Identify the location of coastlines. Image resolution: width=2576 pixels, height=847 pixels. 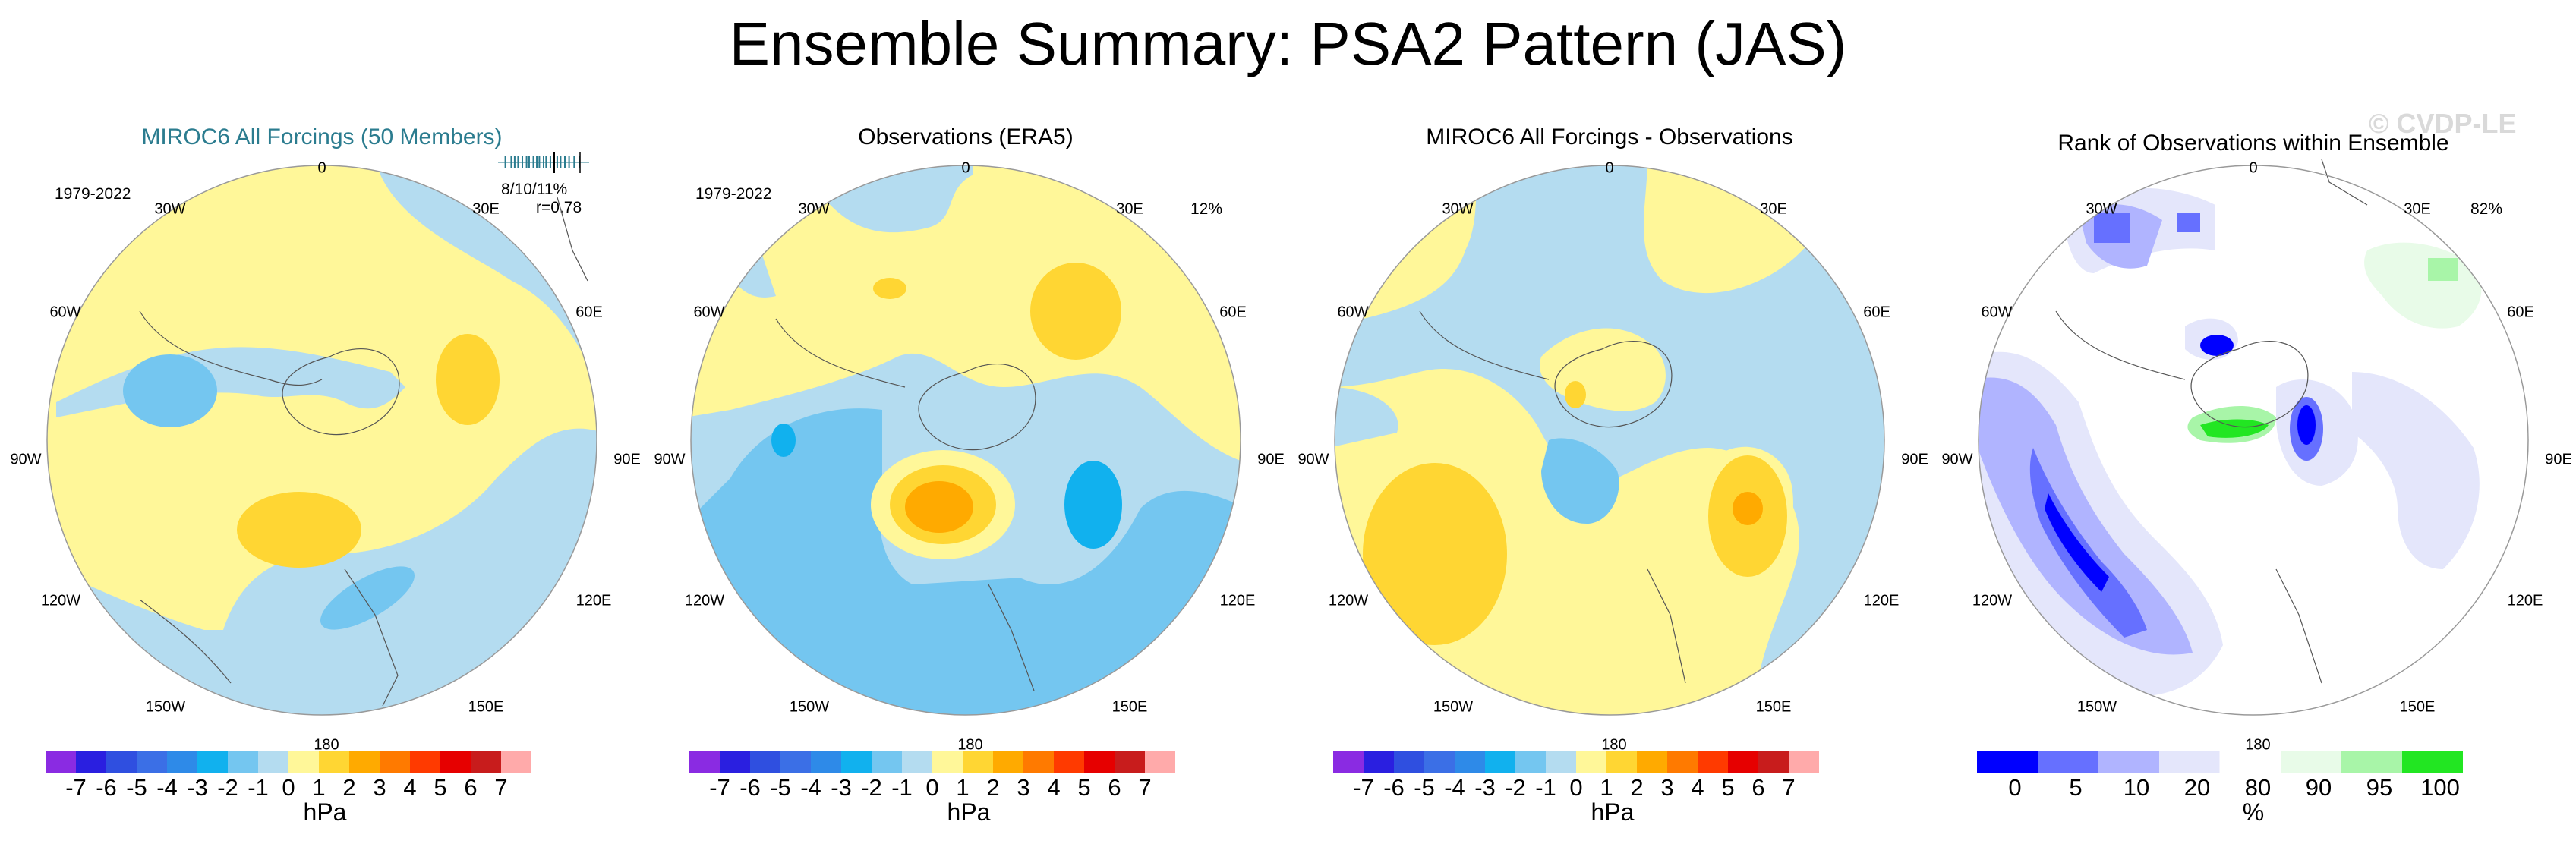
(905, 504).